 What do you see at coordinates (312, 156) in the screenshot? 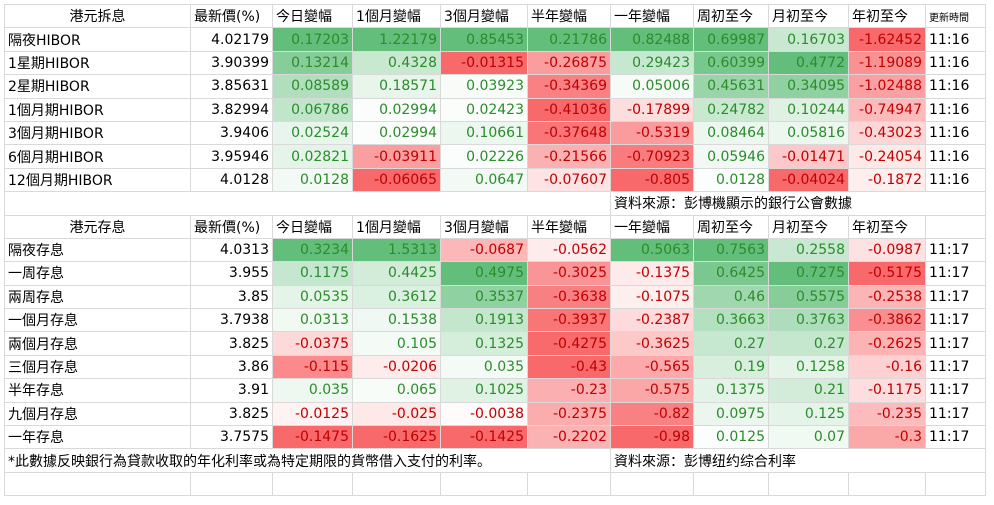
I see `change-cell: 0.02821` at bounding box center [312, 156].